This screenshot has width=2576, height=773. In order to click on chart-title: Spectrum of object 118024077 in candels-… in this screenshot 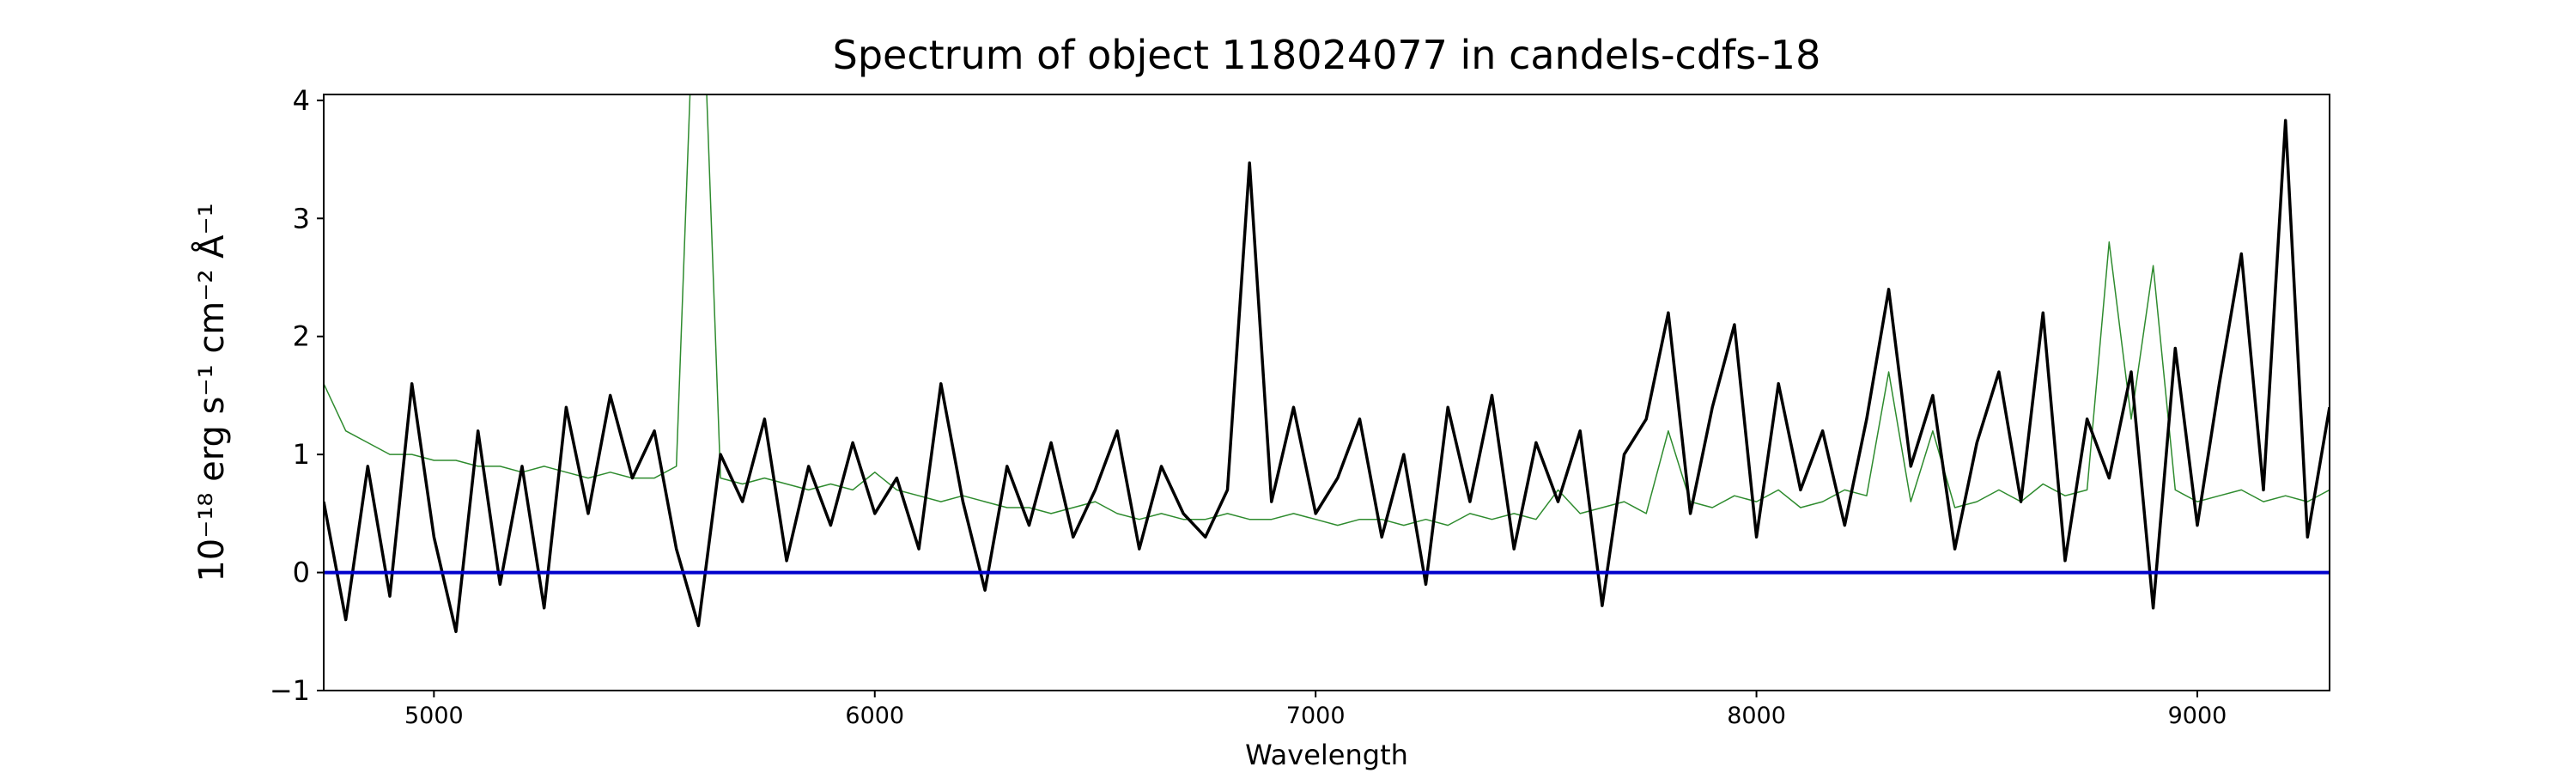, I will do `click(1327, 55)`.